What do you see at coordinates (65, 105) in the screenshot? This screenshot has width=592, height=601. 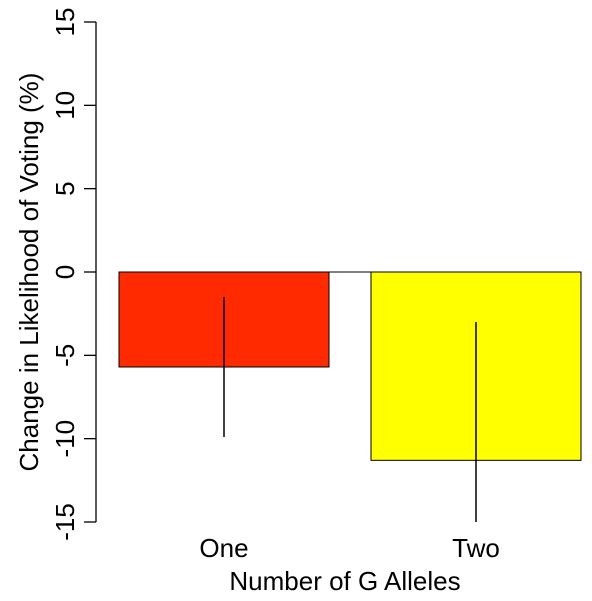 I see `y-tick-label: 10` at bounding box center [65, 105].